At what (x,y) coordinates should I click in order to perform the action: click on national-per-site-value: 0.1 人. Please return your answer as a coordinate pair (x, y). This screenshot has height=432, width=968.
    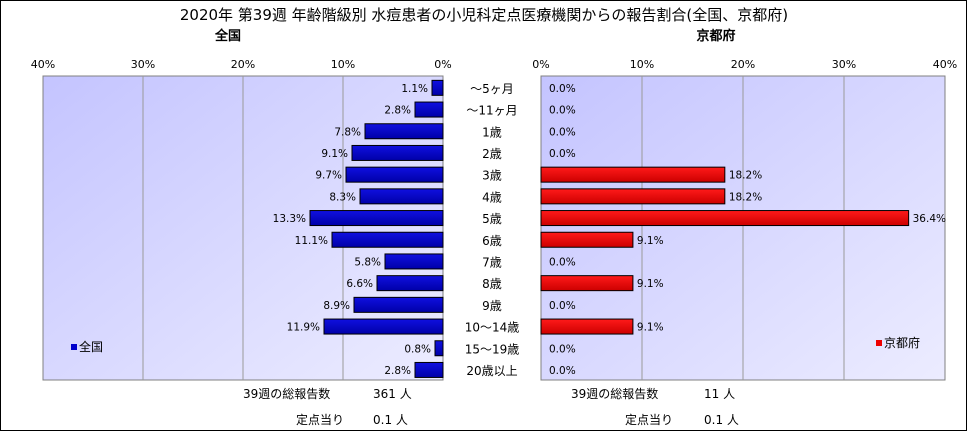
    Looking at the image, I should click on (390, 420).